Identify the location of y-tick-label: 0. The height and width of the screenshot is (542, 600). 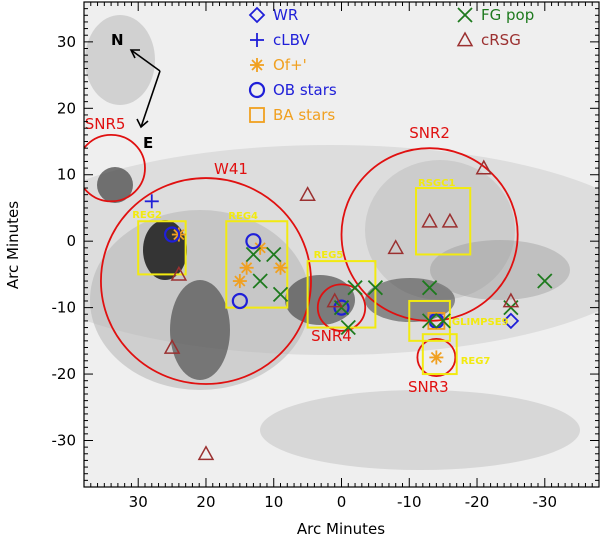
(71, 241).